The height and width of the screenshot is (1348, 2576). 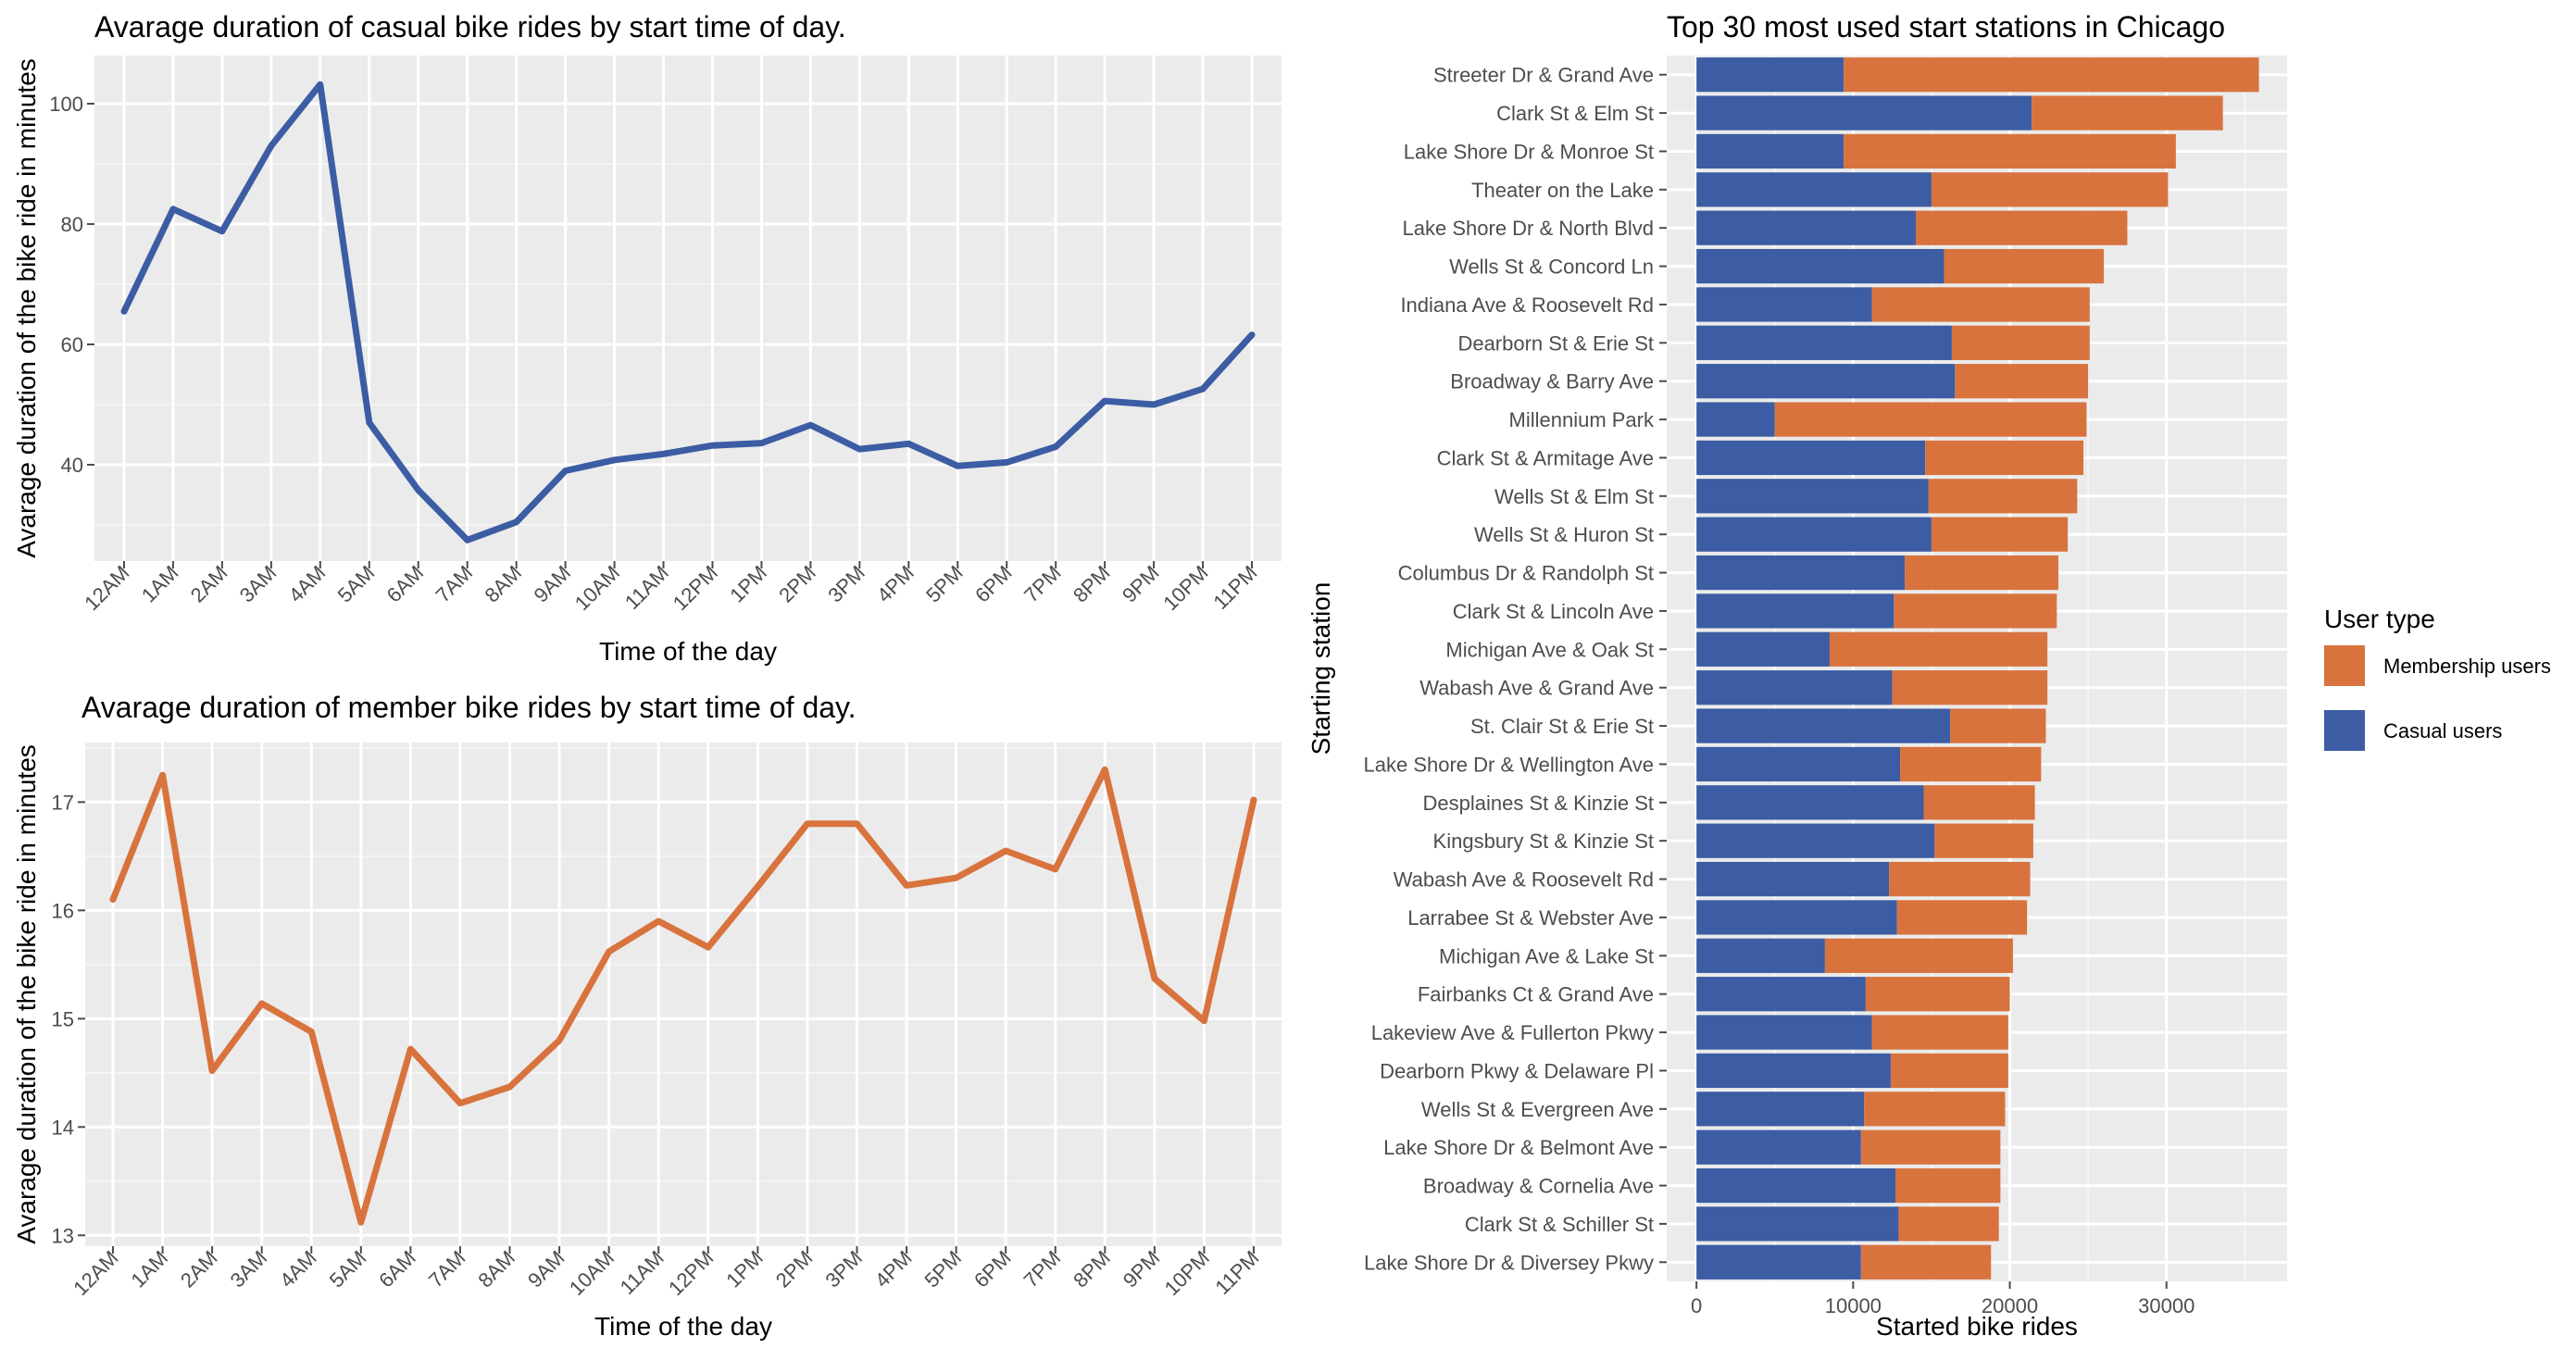 I want to click on y-tick-label: 40, so click(x=72, y=465).